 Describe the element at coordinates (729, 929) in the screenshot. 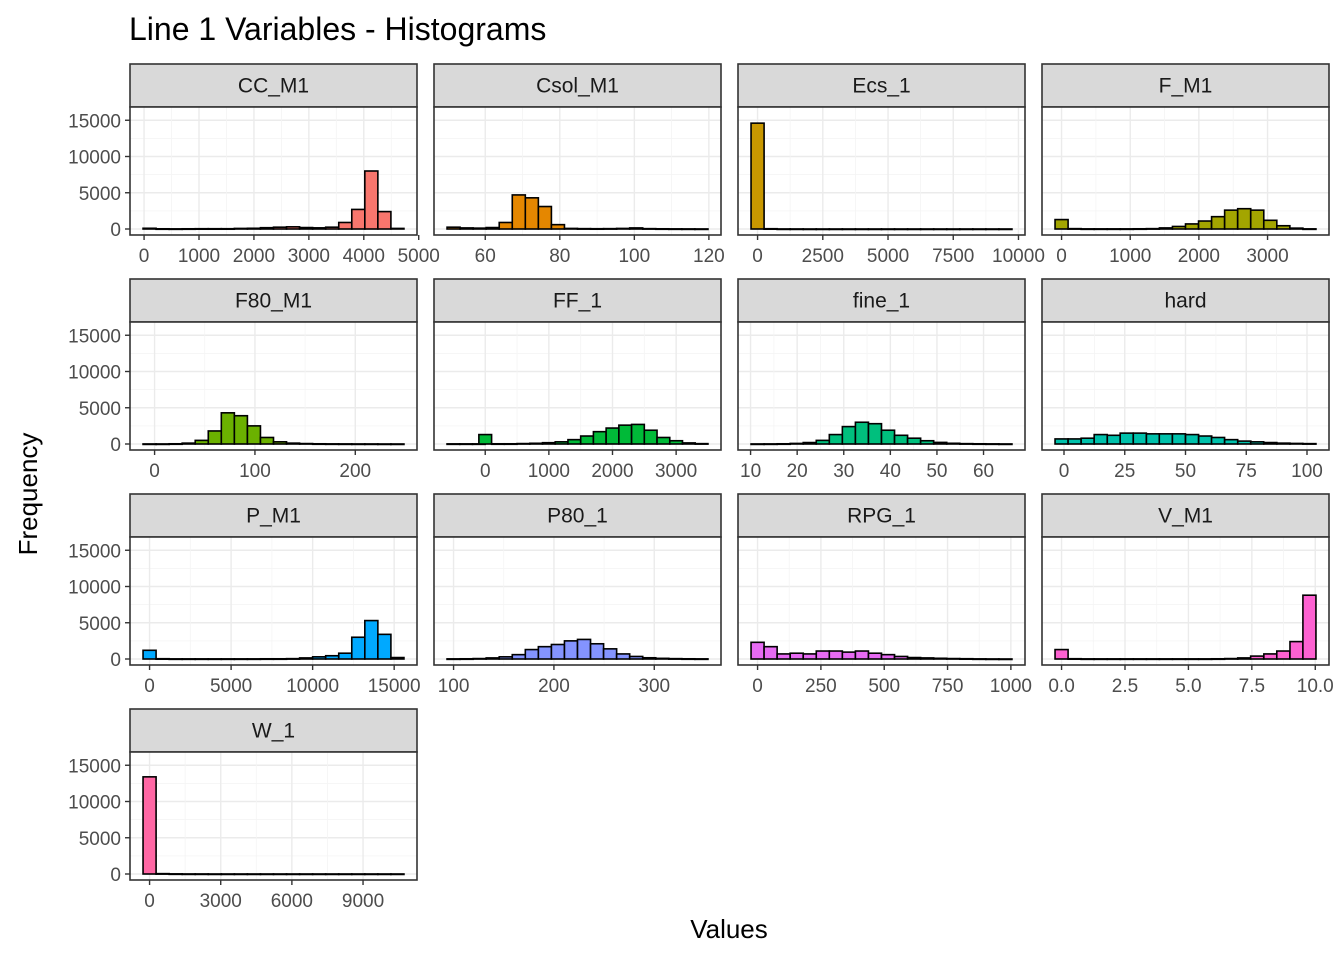

I see `x-axis-title: Values` at that location.